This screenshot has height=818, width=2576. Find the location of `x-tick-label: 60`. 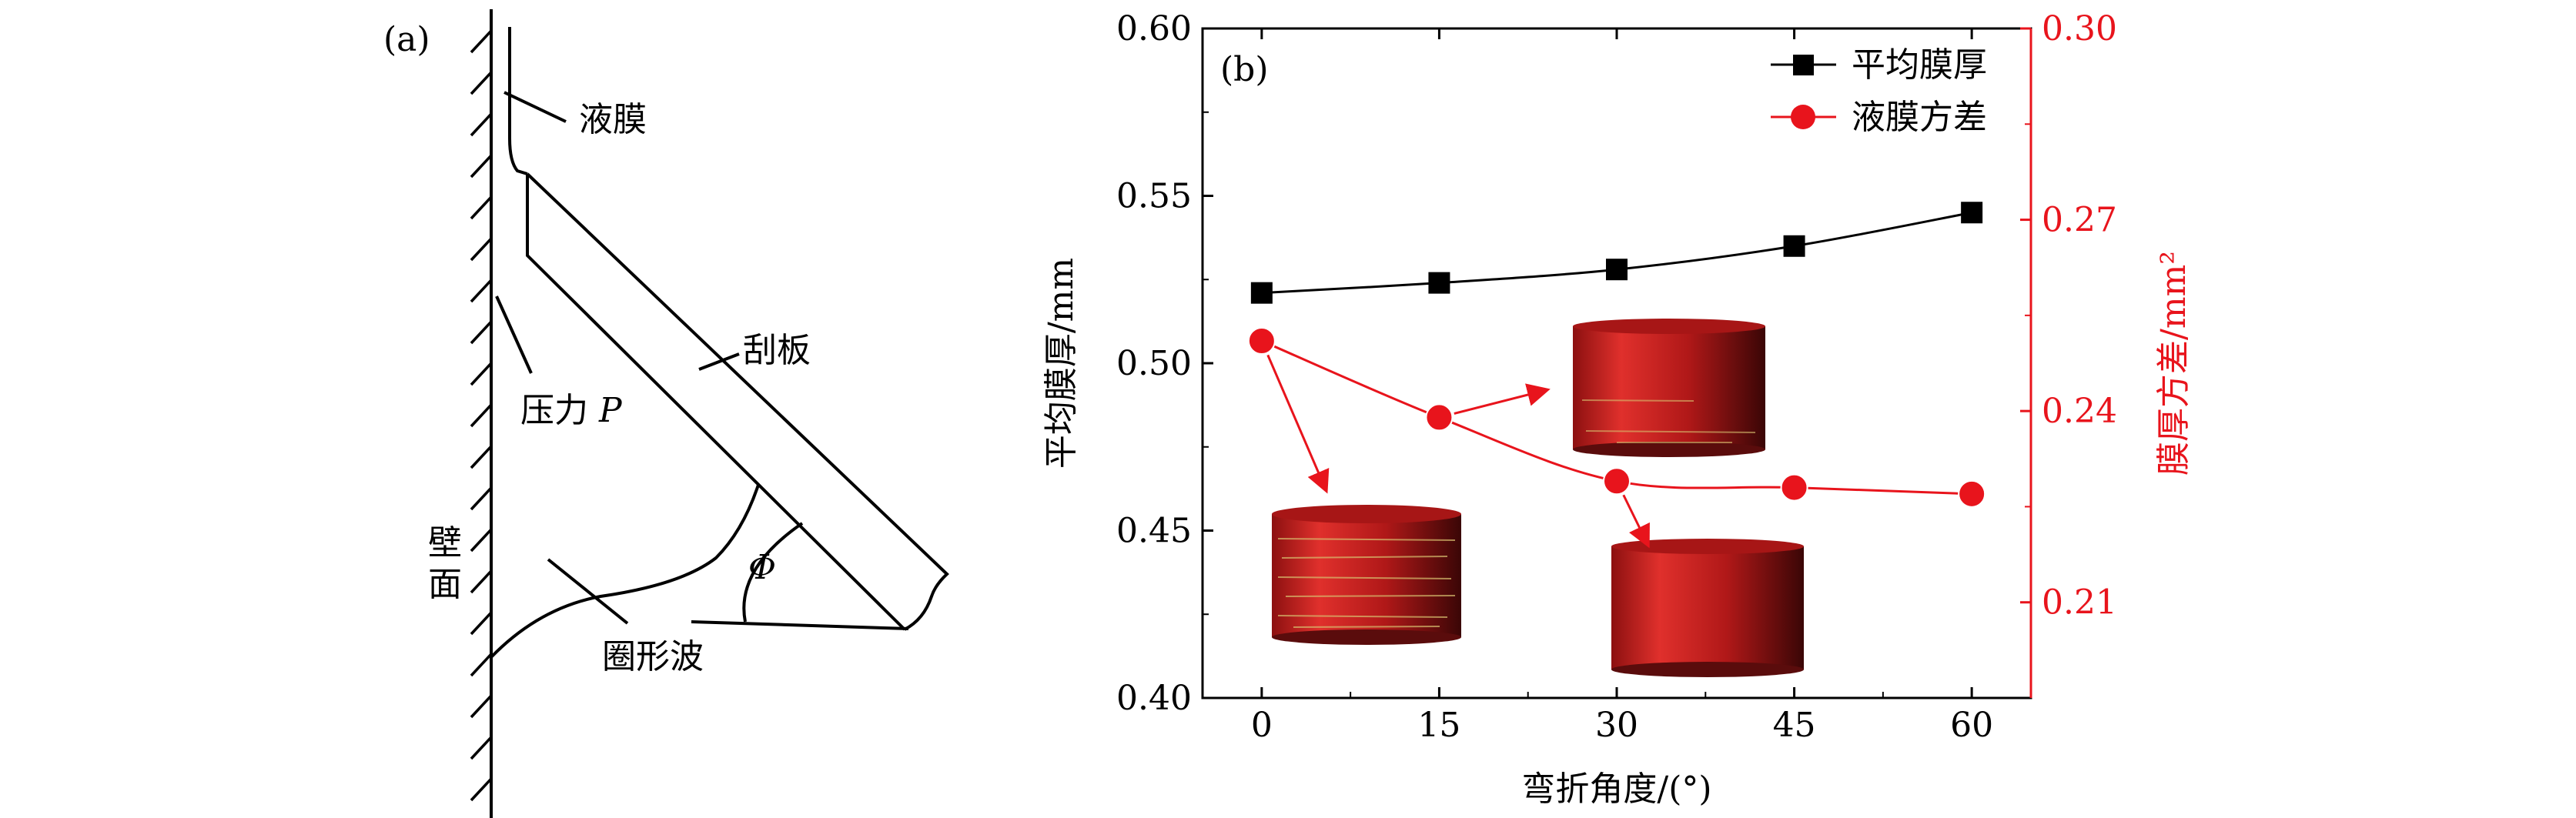

x-tick-label: 60 is located at coordinates (1972, 725).